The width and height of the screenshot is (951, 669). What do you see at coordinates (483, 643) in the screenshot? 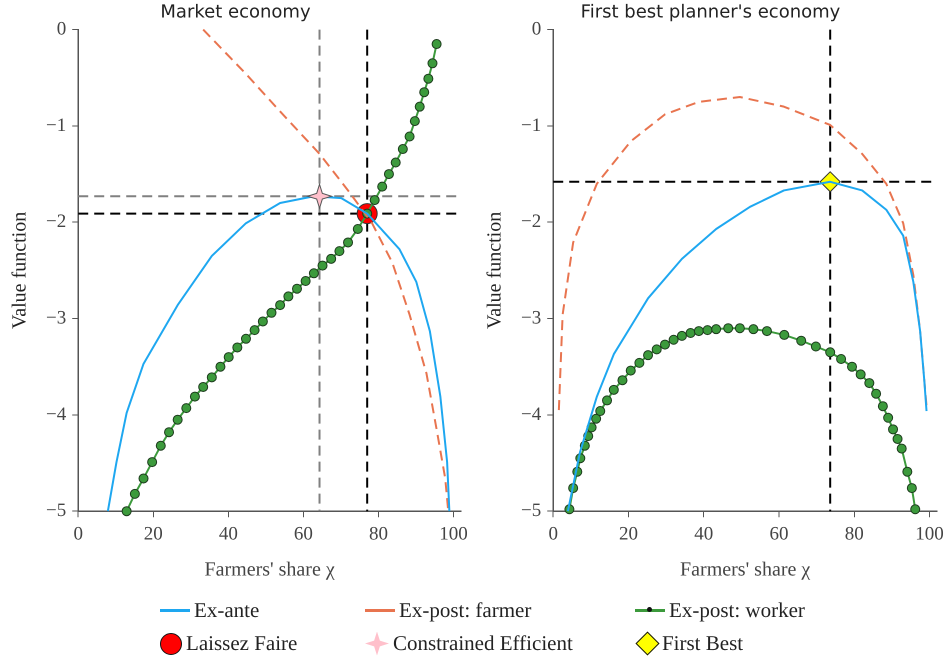
I see `legend-label: Constrained Efficient` at bounding box center [483, 643].